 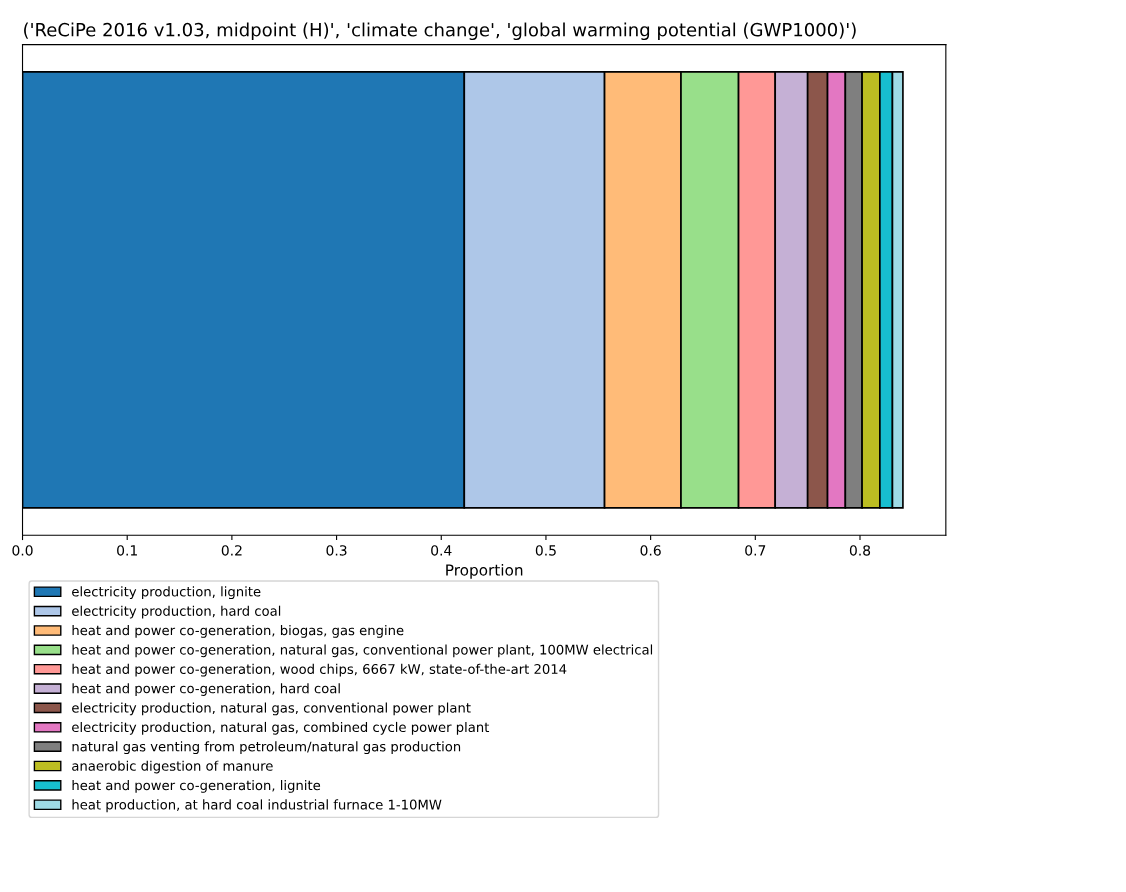 I want to click on x-axis-title: Proportion, so click(x=484, y=571).